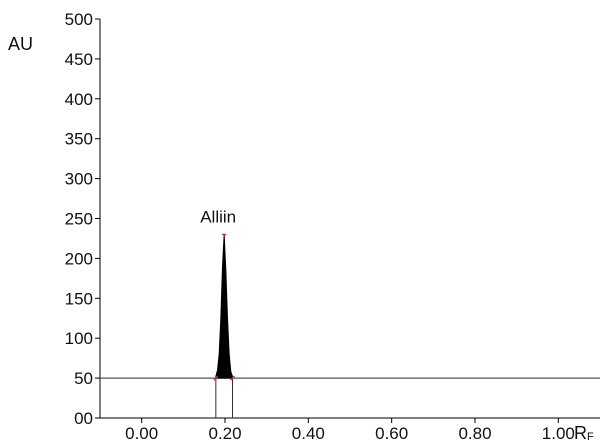 The width and height of the screenshot is (606, 444). What do you see at coordinates (20, 44) in the screenshot?
I see `y-axis-label: AU` at bounding box center [20, 44].